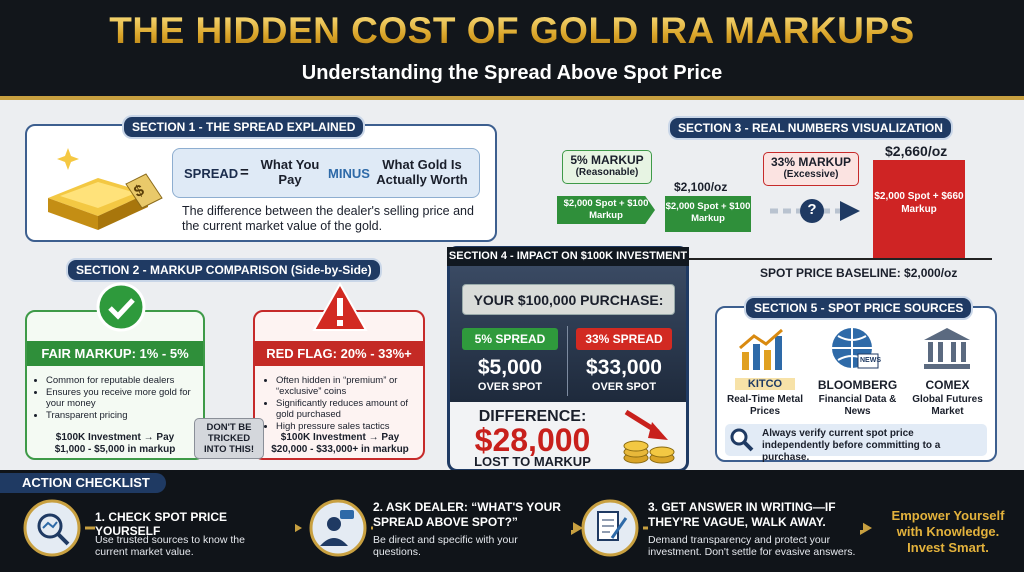 Image resolution: width=1024 pixels, height=572 pixels. I want to click on check-icon, so click(121, 307).